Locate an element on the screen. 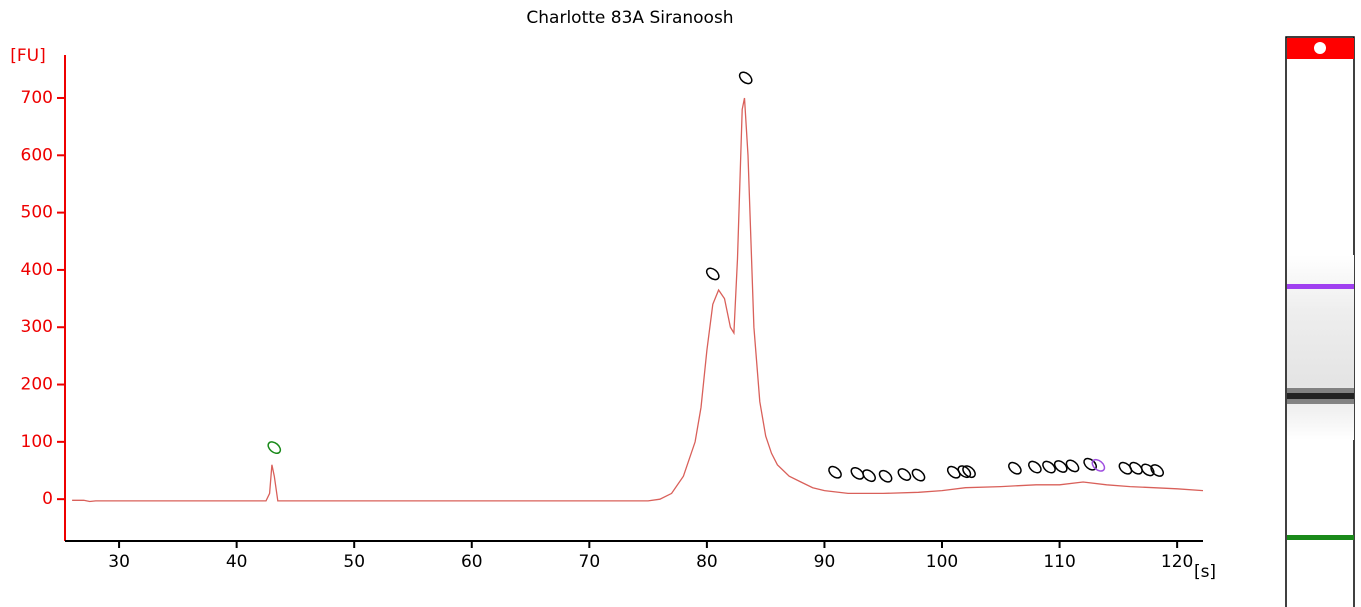 The width and height of the screenshot is (1361, 607). x-tick-label: 30 is located at coordinates (119, 562).